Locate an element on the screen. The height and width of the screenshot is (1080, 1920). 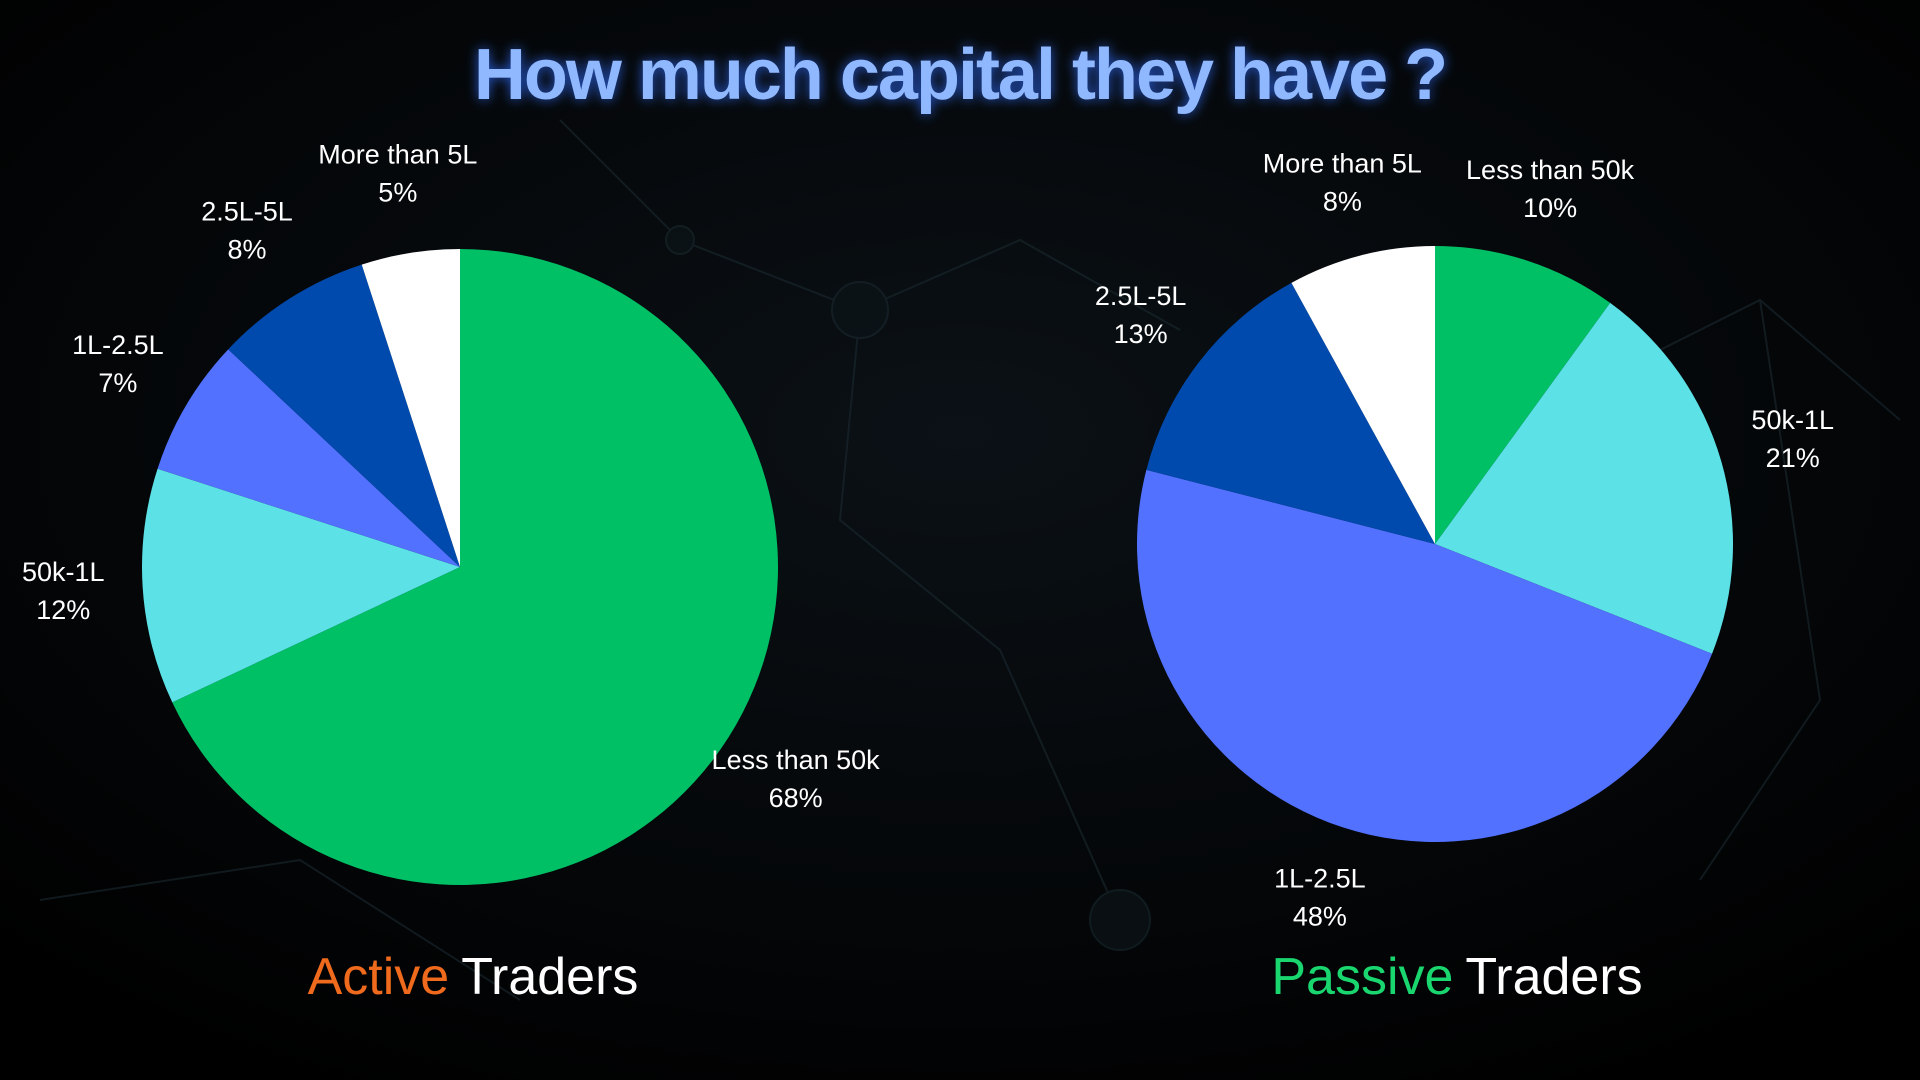
slice-value-label: 68% is located at coordinates (796, 798).